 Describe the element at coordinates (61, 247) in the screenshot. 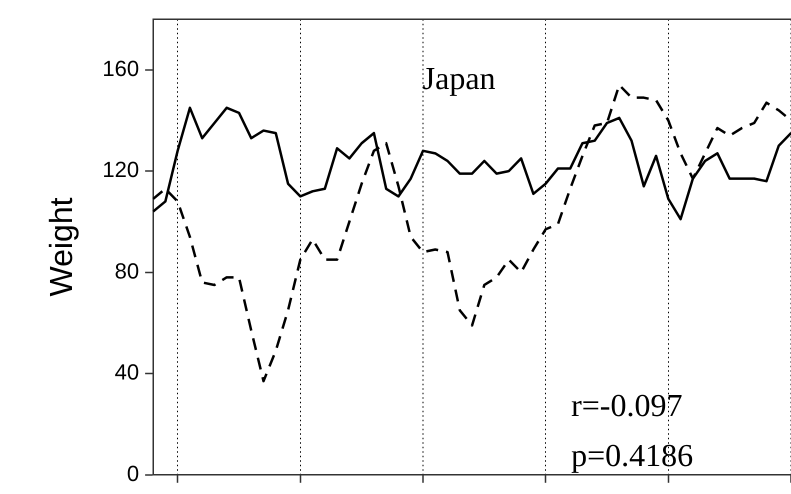

I see `y-axis-title: Weight` at that location.